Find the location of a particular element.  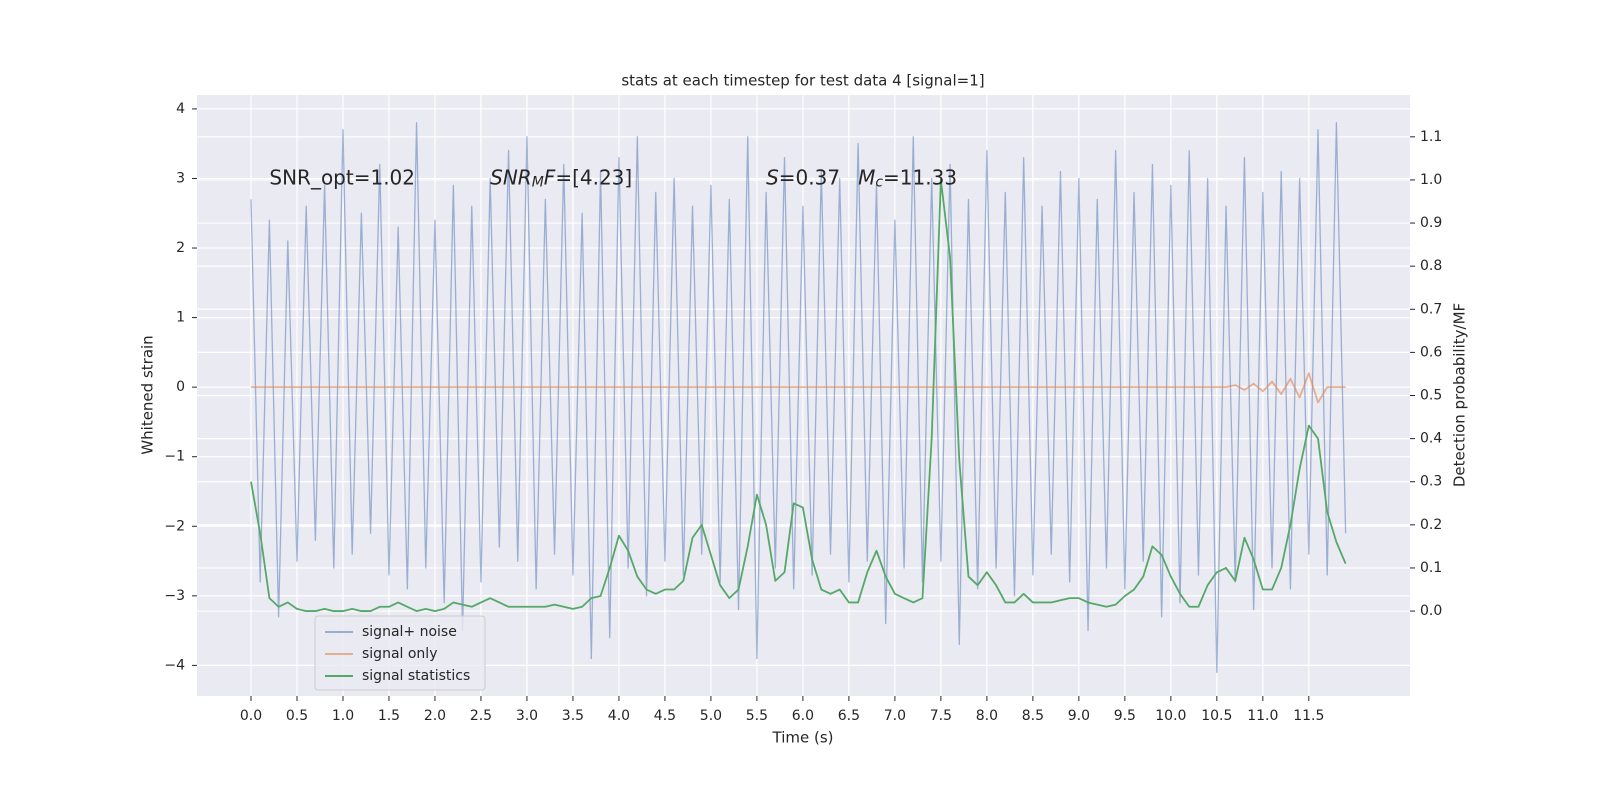

y-tick-label: 1 is located at coordinates (180, 318).